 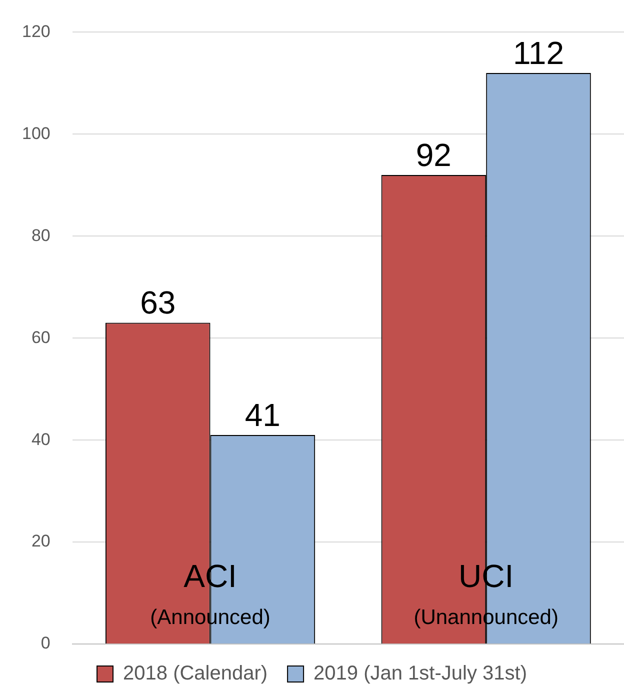 I want to click on y-tick-label: 60, so click(x=40, y=337).